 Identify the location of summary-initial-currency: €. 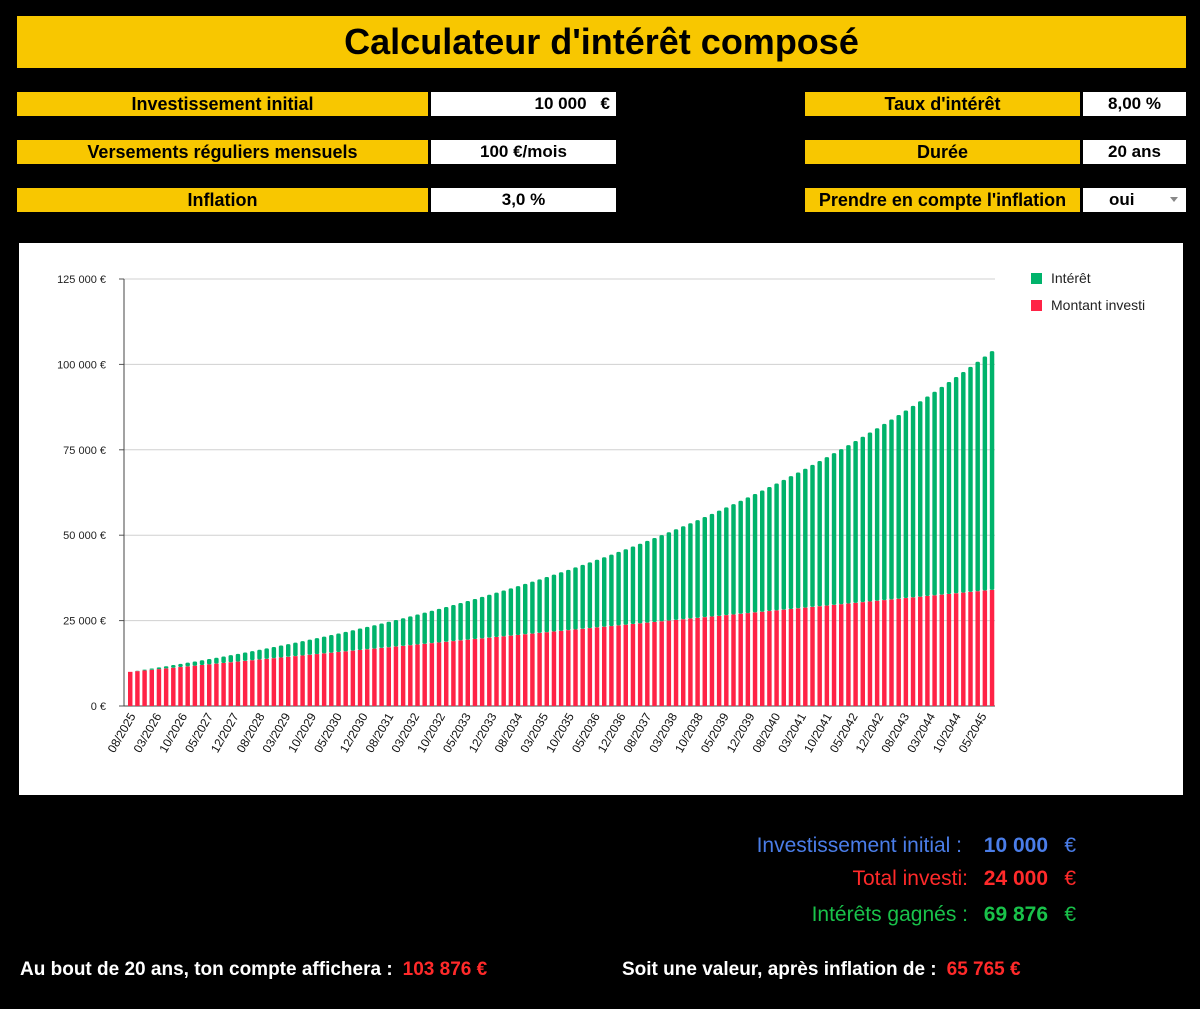
(1070, 845).